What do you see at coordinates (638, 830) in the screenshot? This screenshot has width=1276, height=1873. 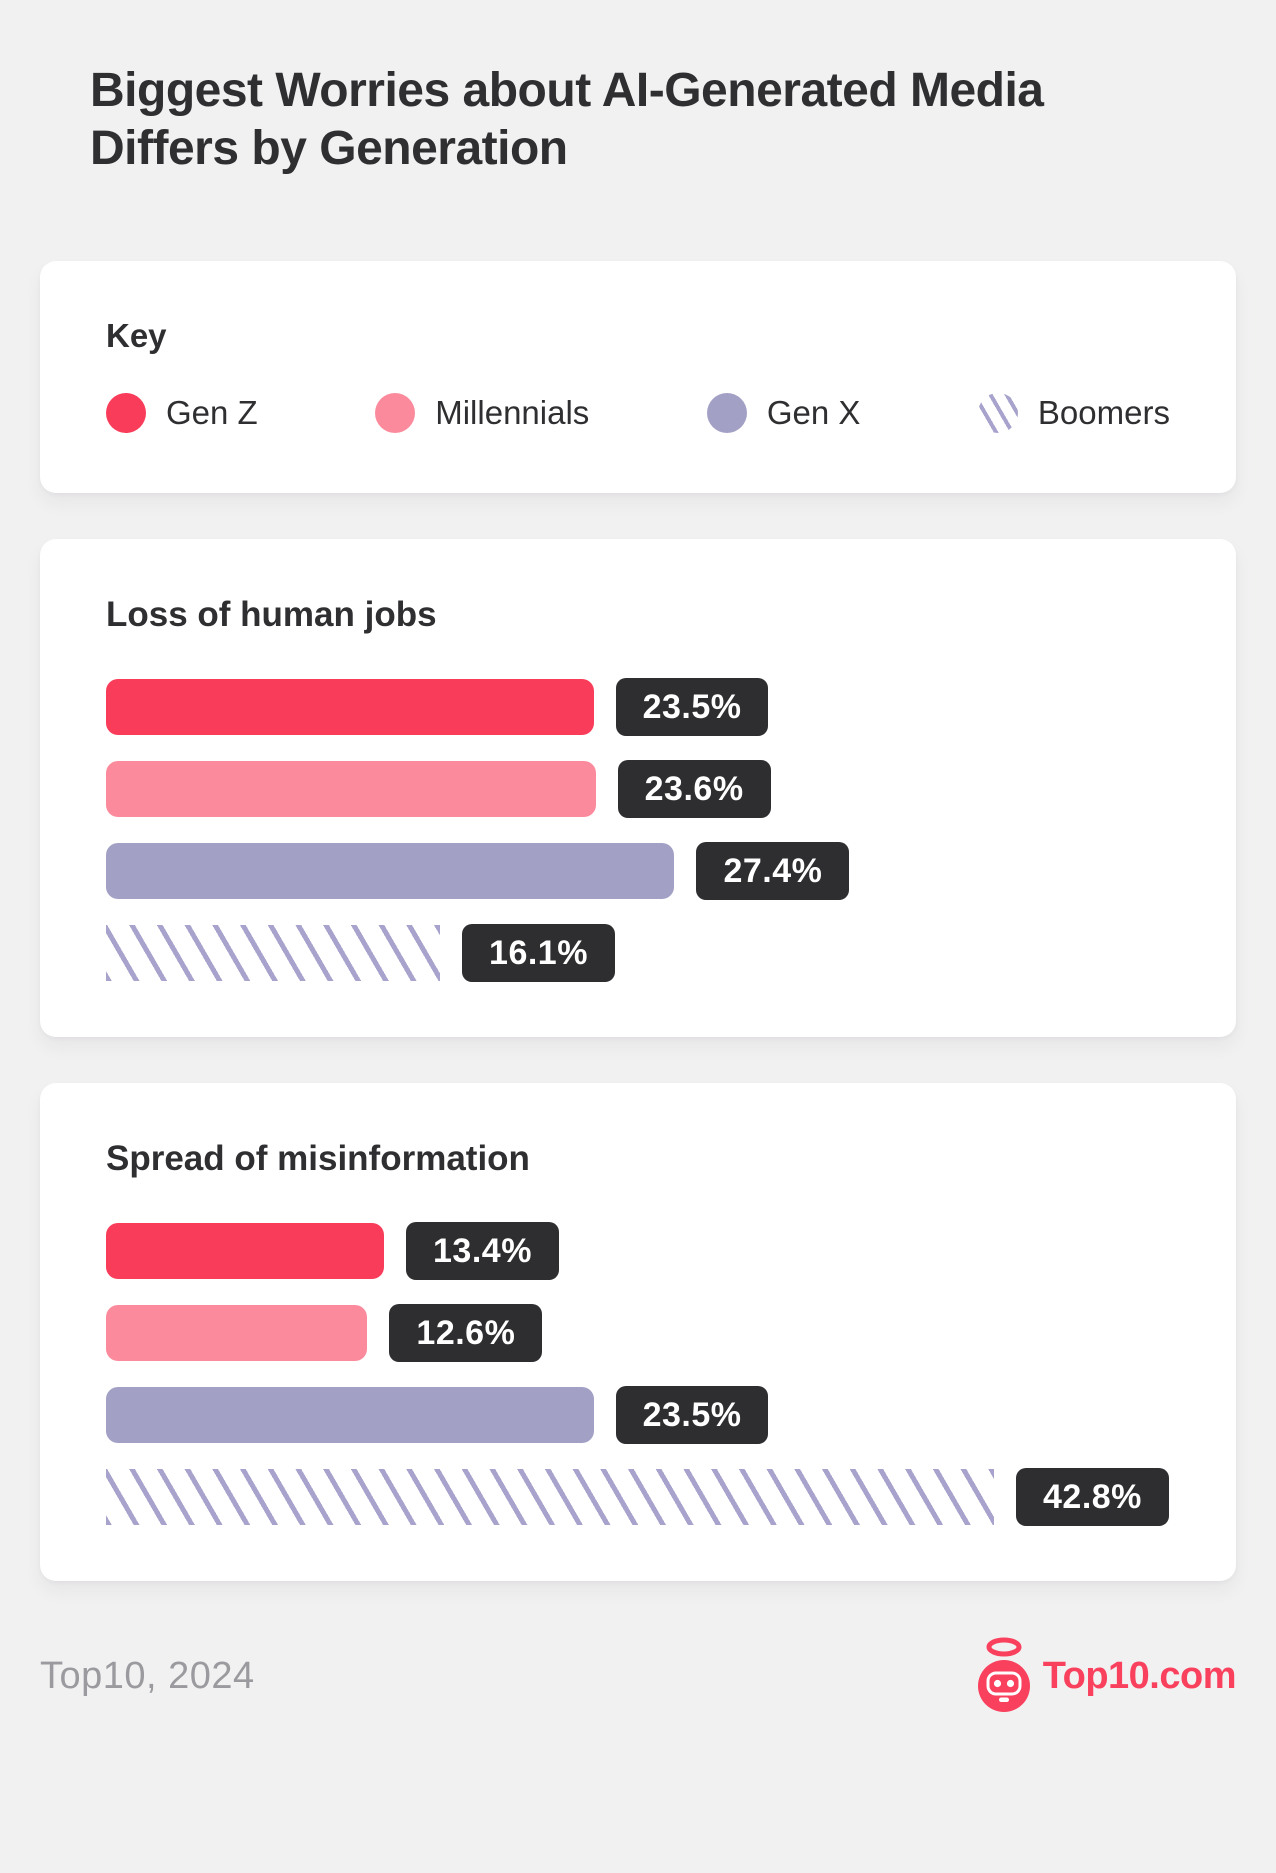 I see `bar-chart-loss-of-human-jobs: 23.5% 23.6% 27.4% 16.1%` at bounding box center [638, 830].